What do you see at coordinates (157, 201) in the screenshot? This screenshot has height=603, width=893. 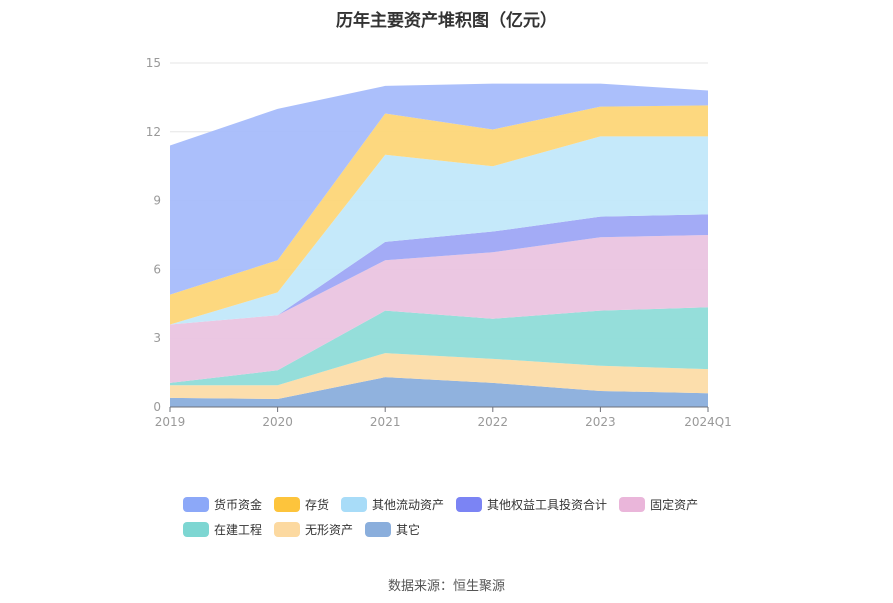 I see `y-tick-label: 9` at bounding box center [157, 201].